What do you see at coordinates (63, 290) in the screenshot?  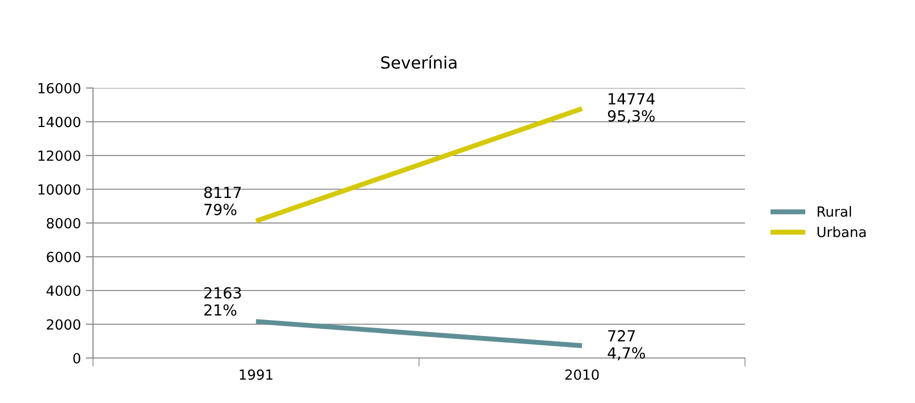 I see `y-tick-label: 4000` at bounding box center [63, 290].